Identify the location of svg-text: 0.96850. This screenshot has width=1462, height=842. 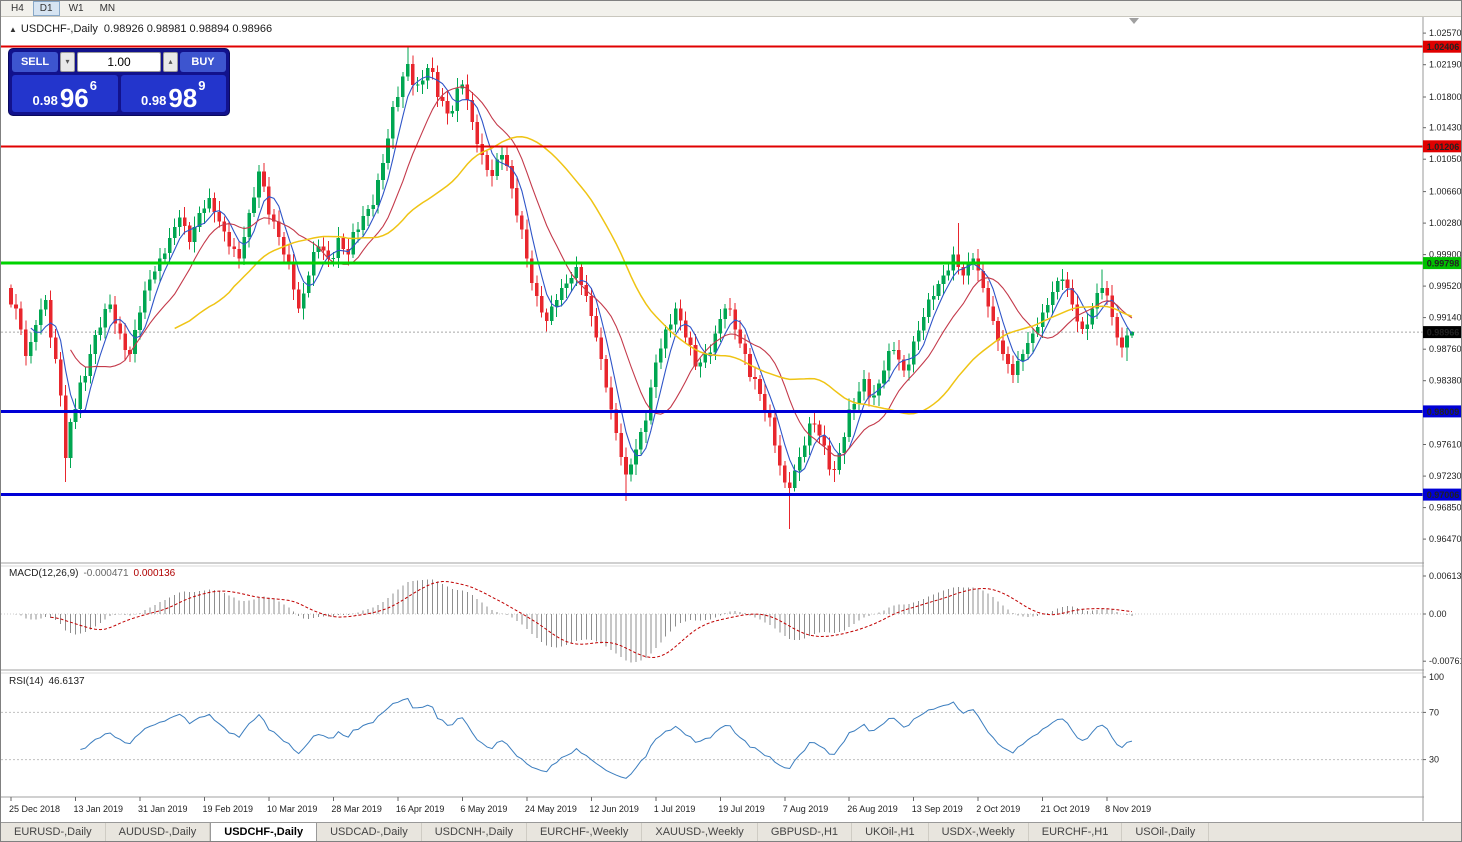
(1445, 508).